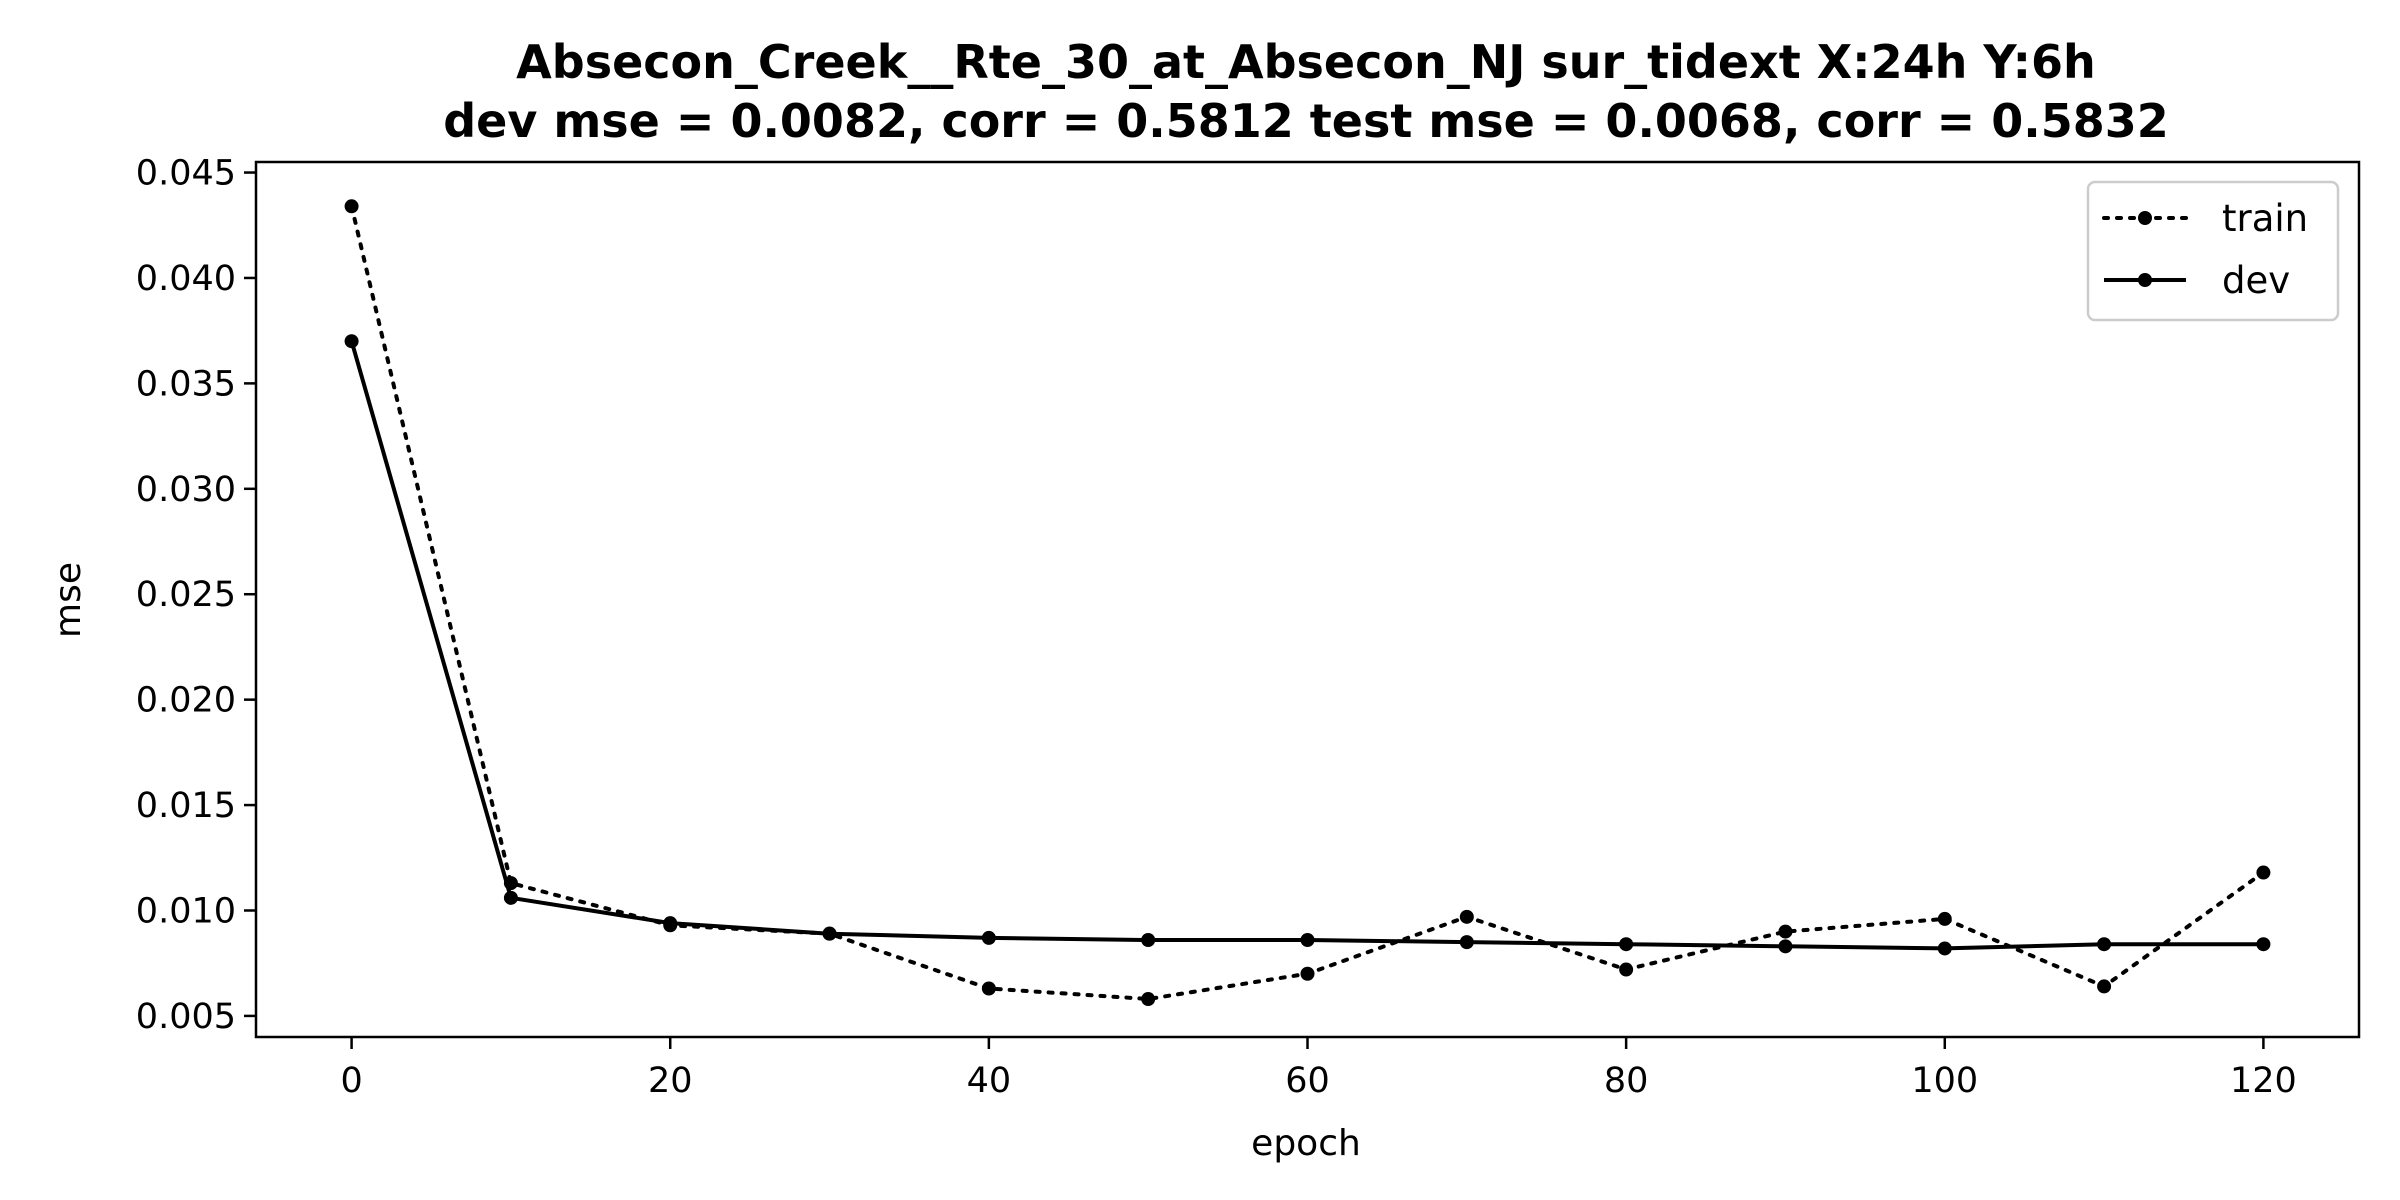 The height and width of the screenshot is (1200, 2400). What do you see at coordinates (186, 174) in the screenshot?
I see `y-tick-label: 0.045` at bounding box center [186, 174].